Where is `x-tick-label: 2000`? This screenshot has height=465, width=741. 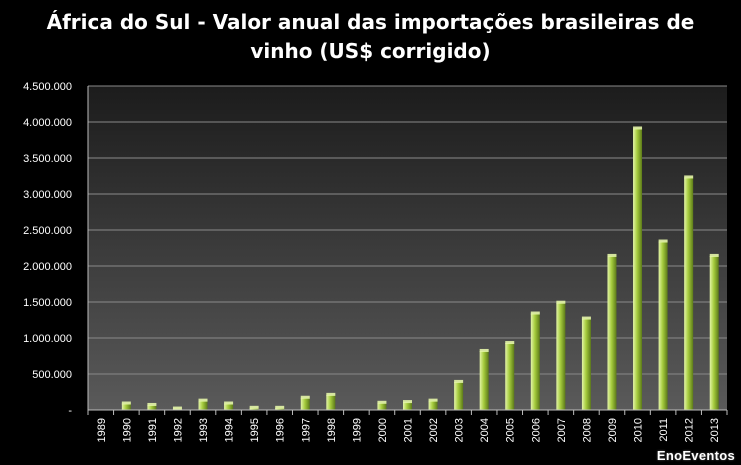 x-tick-label: 2000 is located at coordinates (383, 430).